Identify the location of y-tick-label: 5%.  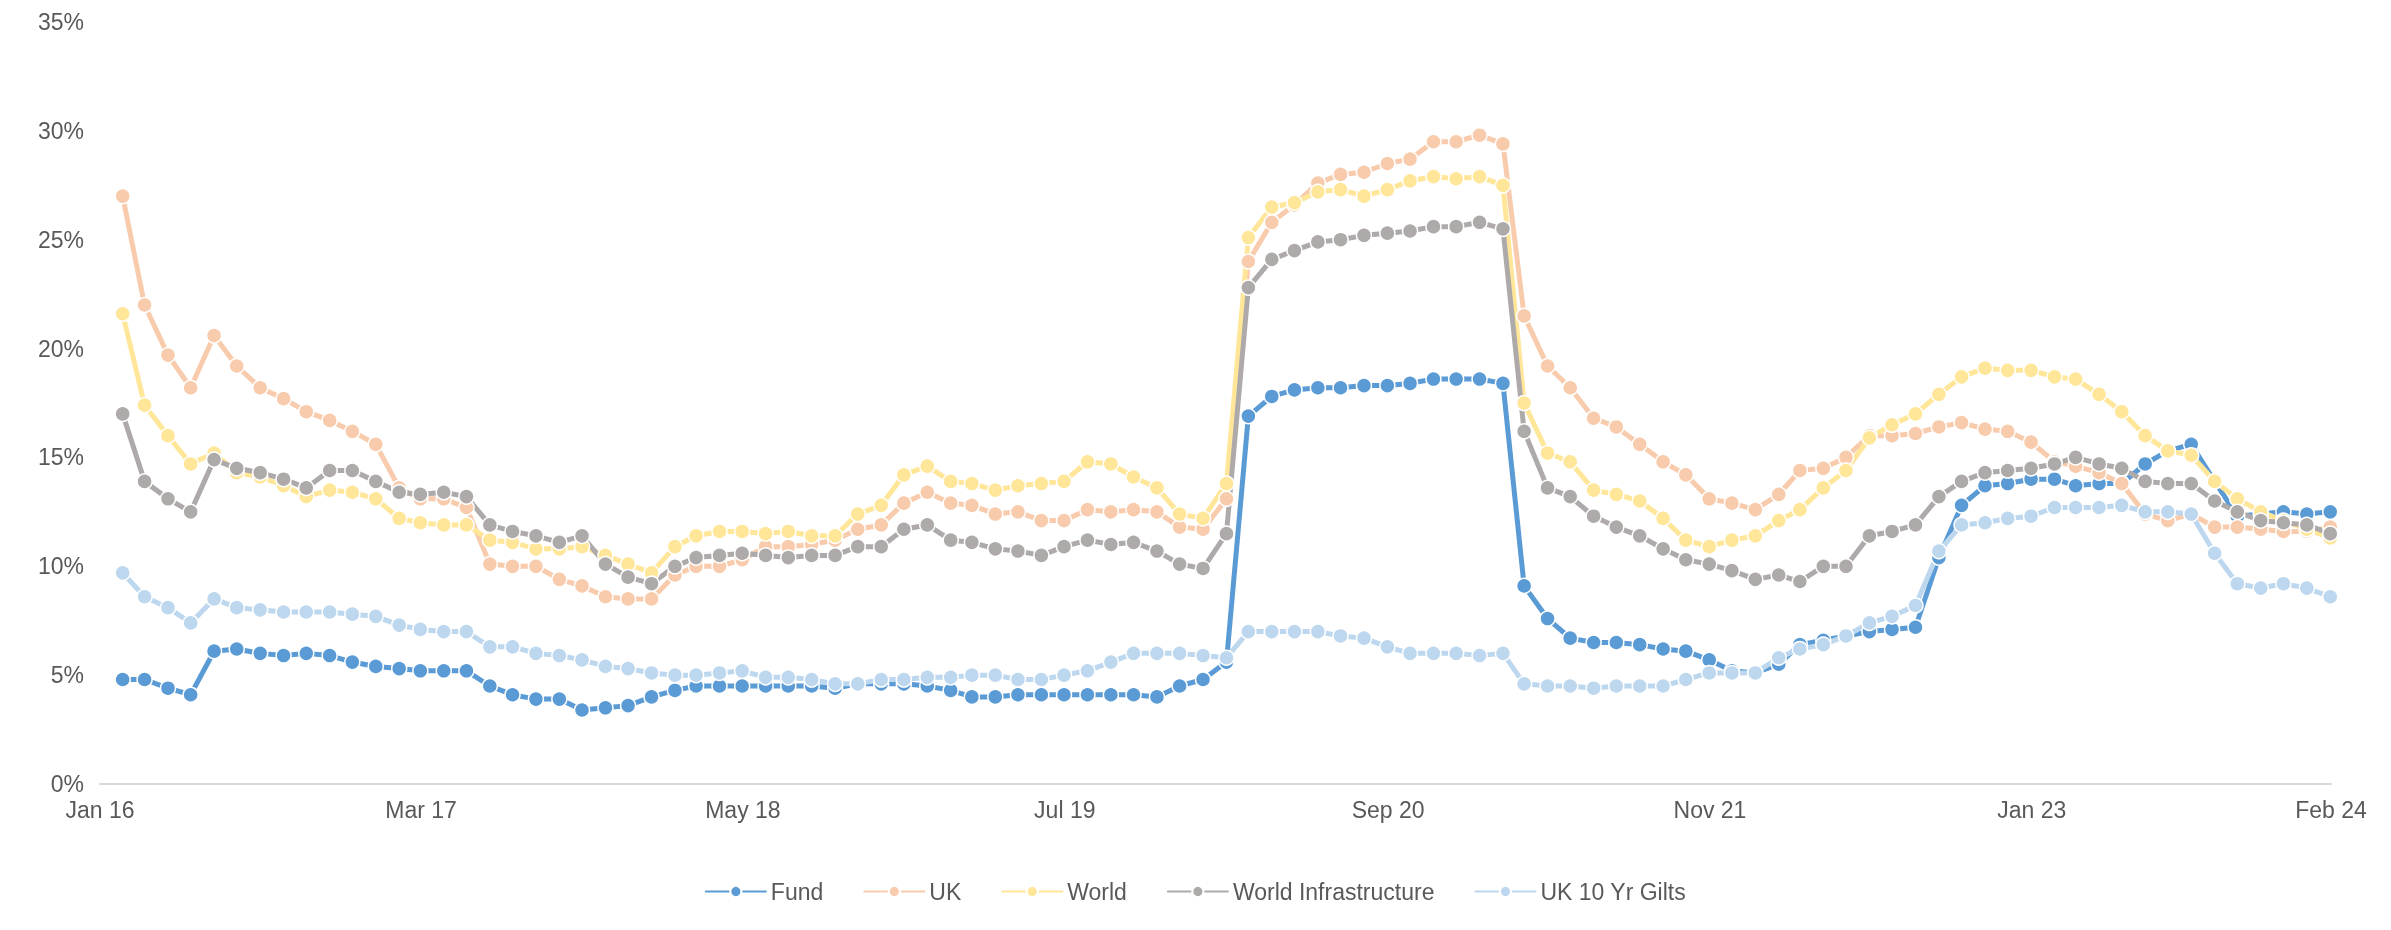
(67, 675).